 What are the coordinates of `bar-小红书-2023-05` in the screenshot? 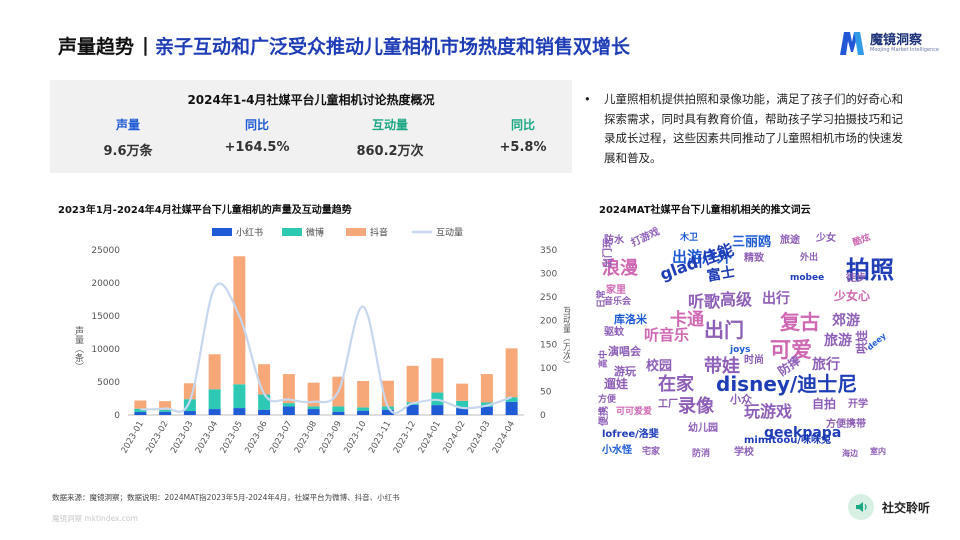 It's located at (239, 411).